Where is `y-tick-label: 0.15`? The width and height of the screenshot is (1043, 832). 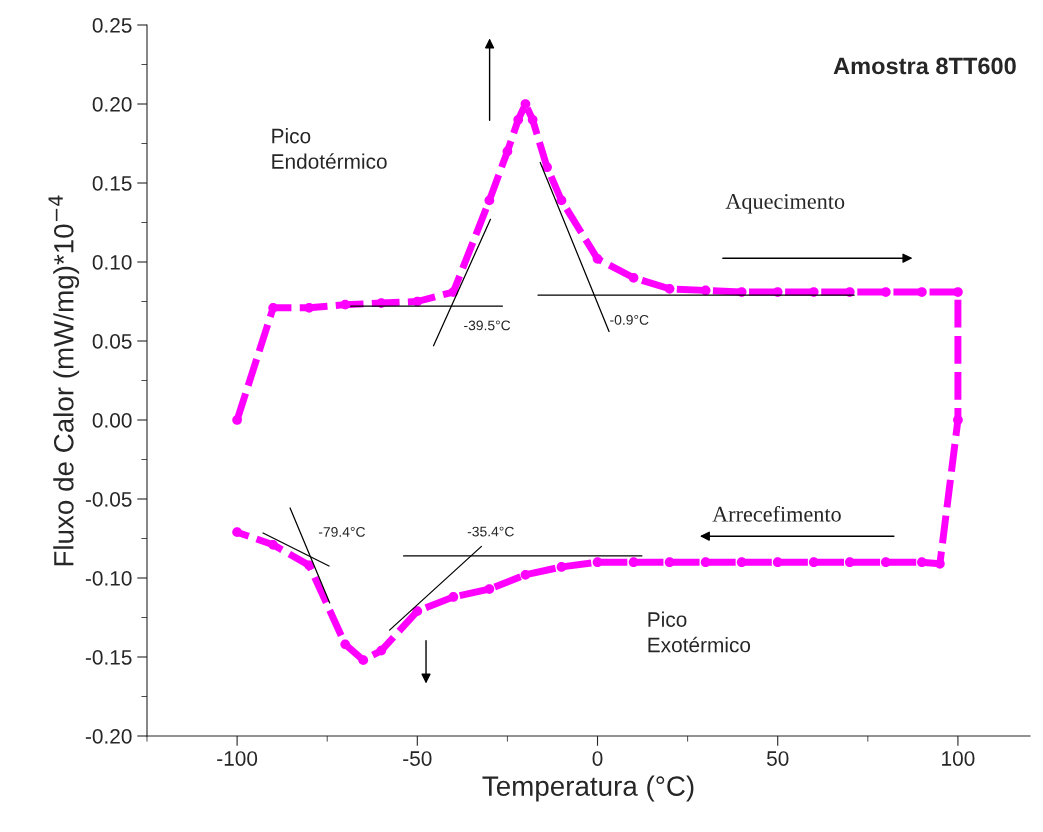
y-tick-label: 0.15 is located at coordinates (112, 183).